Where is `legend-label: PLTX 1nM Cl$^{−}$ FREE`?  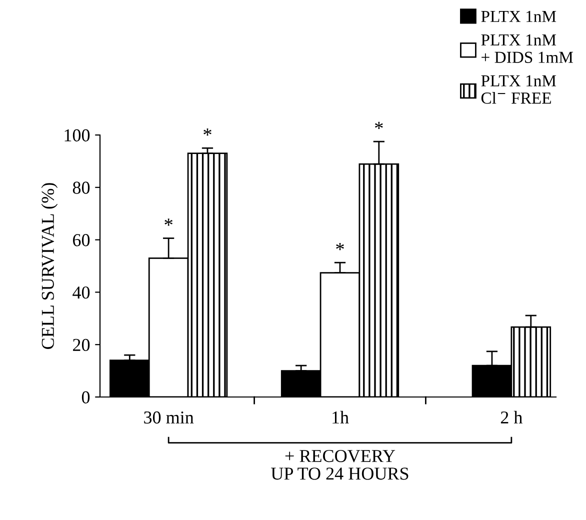
legend-label: PLTX 1nM Cl$^{−}$ FREE is located at coordinates (518, 89).